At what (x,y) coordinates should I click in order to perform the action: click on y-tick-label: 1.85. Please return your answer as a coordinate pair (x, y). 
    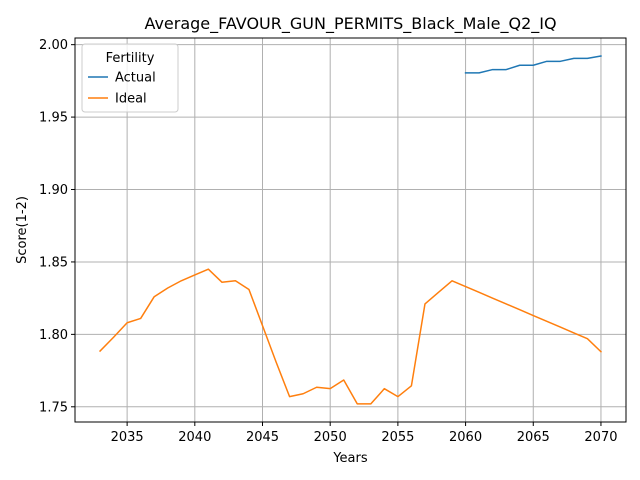
    Looking at the image, I should click on (53, 262).